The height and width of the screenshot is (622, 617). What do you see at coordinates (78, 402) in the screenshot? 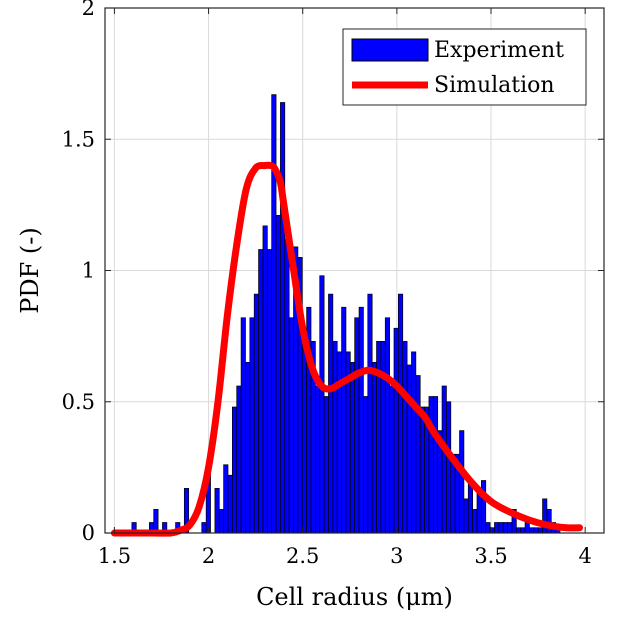
I see `y-tick-label: 0.5` at bounding box center [78, 402].